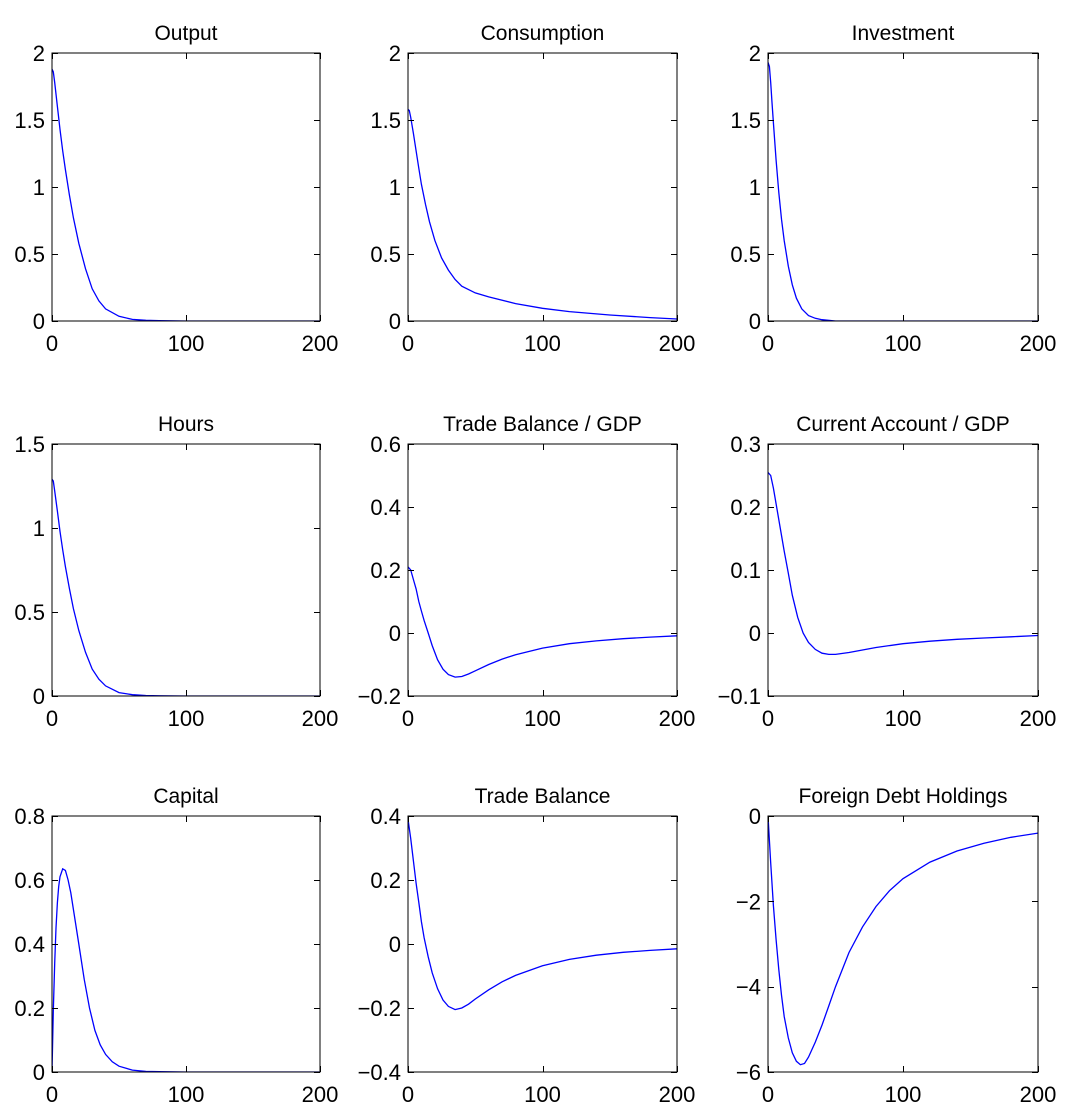 Image resolution: width=1072 pixels, height=1116 pixels. Describe the element at coordinates (903, 796) in the screenshot. I see `chart-title: Foreign Debt Holdings` at that location.